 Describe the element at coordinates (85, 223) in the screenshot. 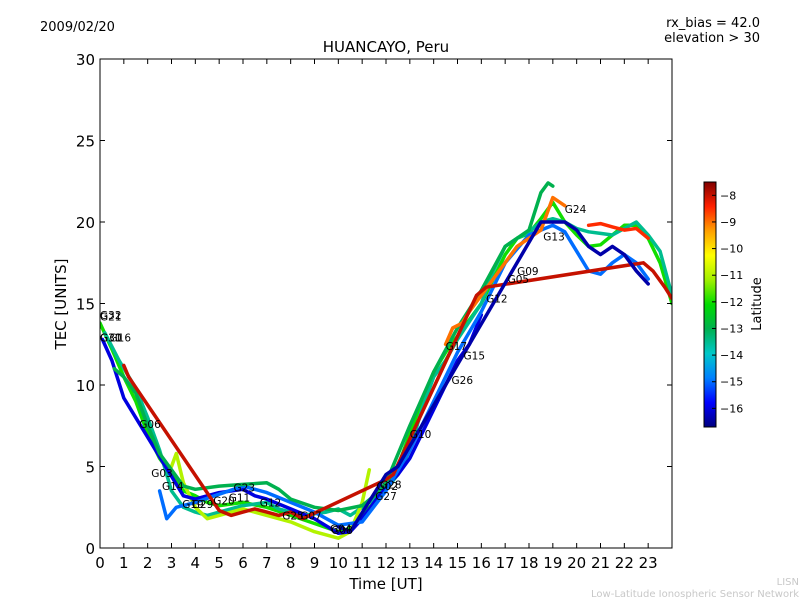

I see `y-tick-label: 20` at that location.